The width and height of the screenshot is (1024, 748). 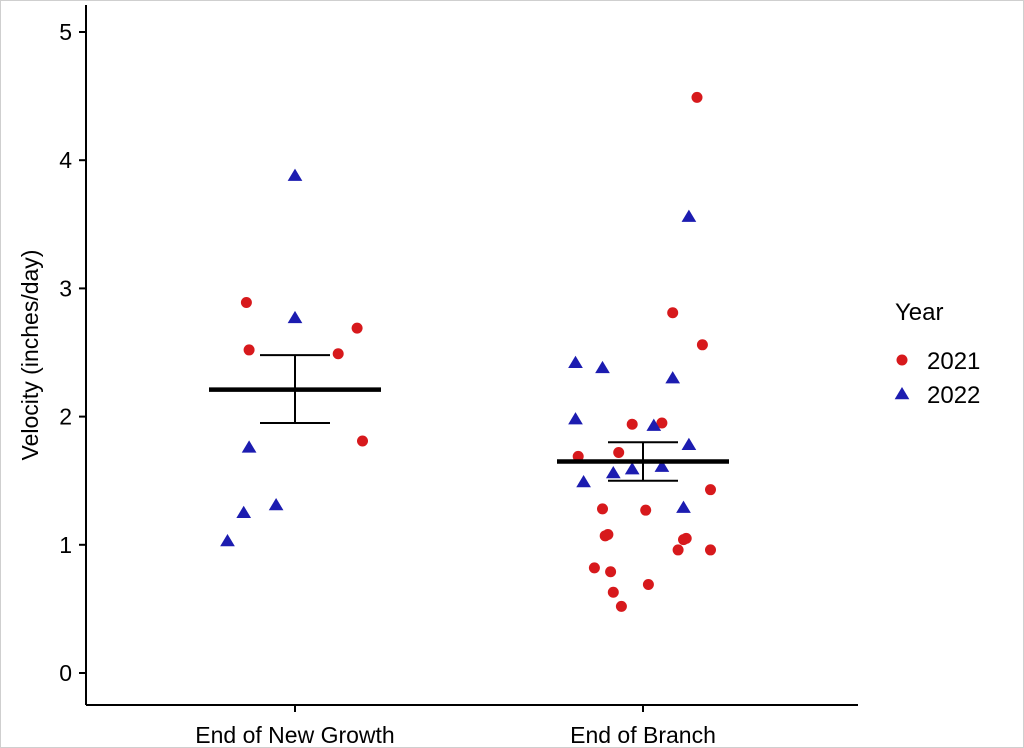 What do you see at coordinates (65, 417) in the screenshot?
I see `y-tick-label: 2` at bounding box center [65, 417].